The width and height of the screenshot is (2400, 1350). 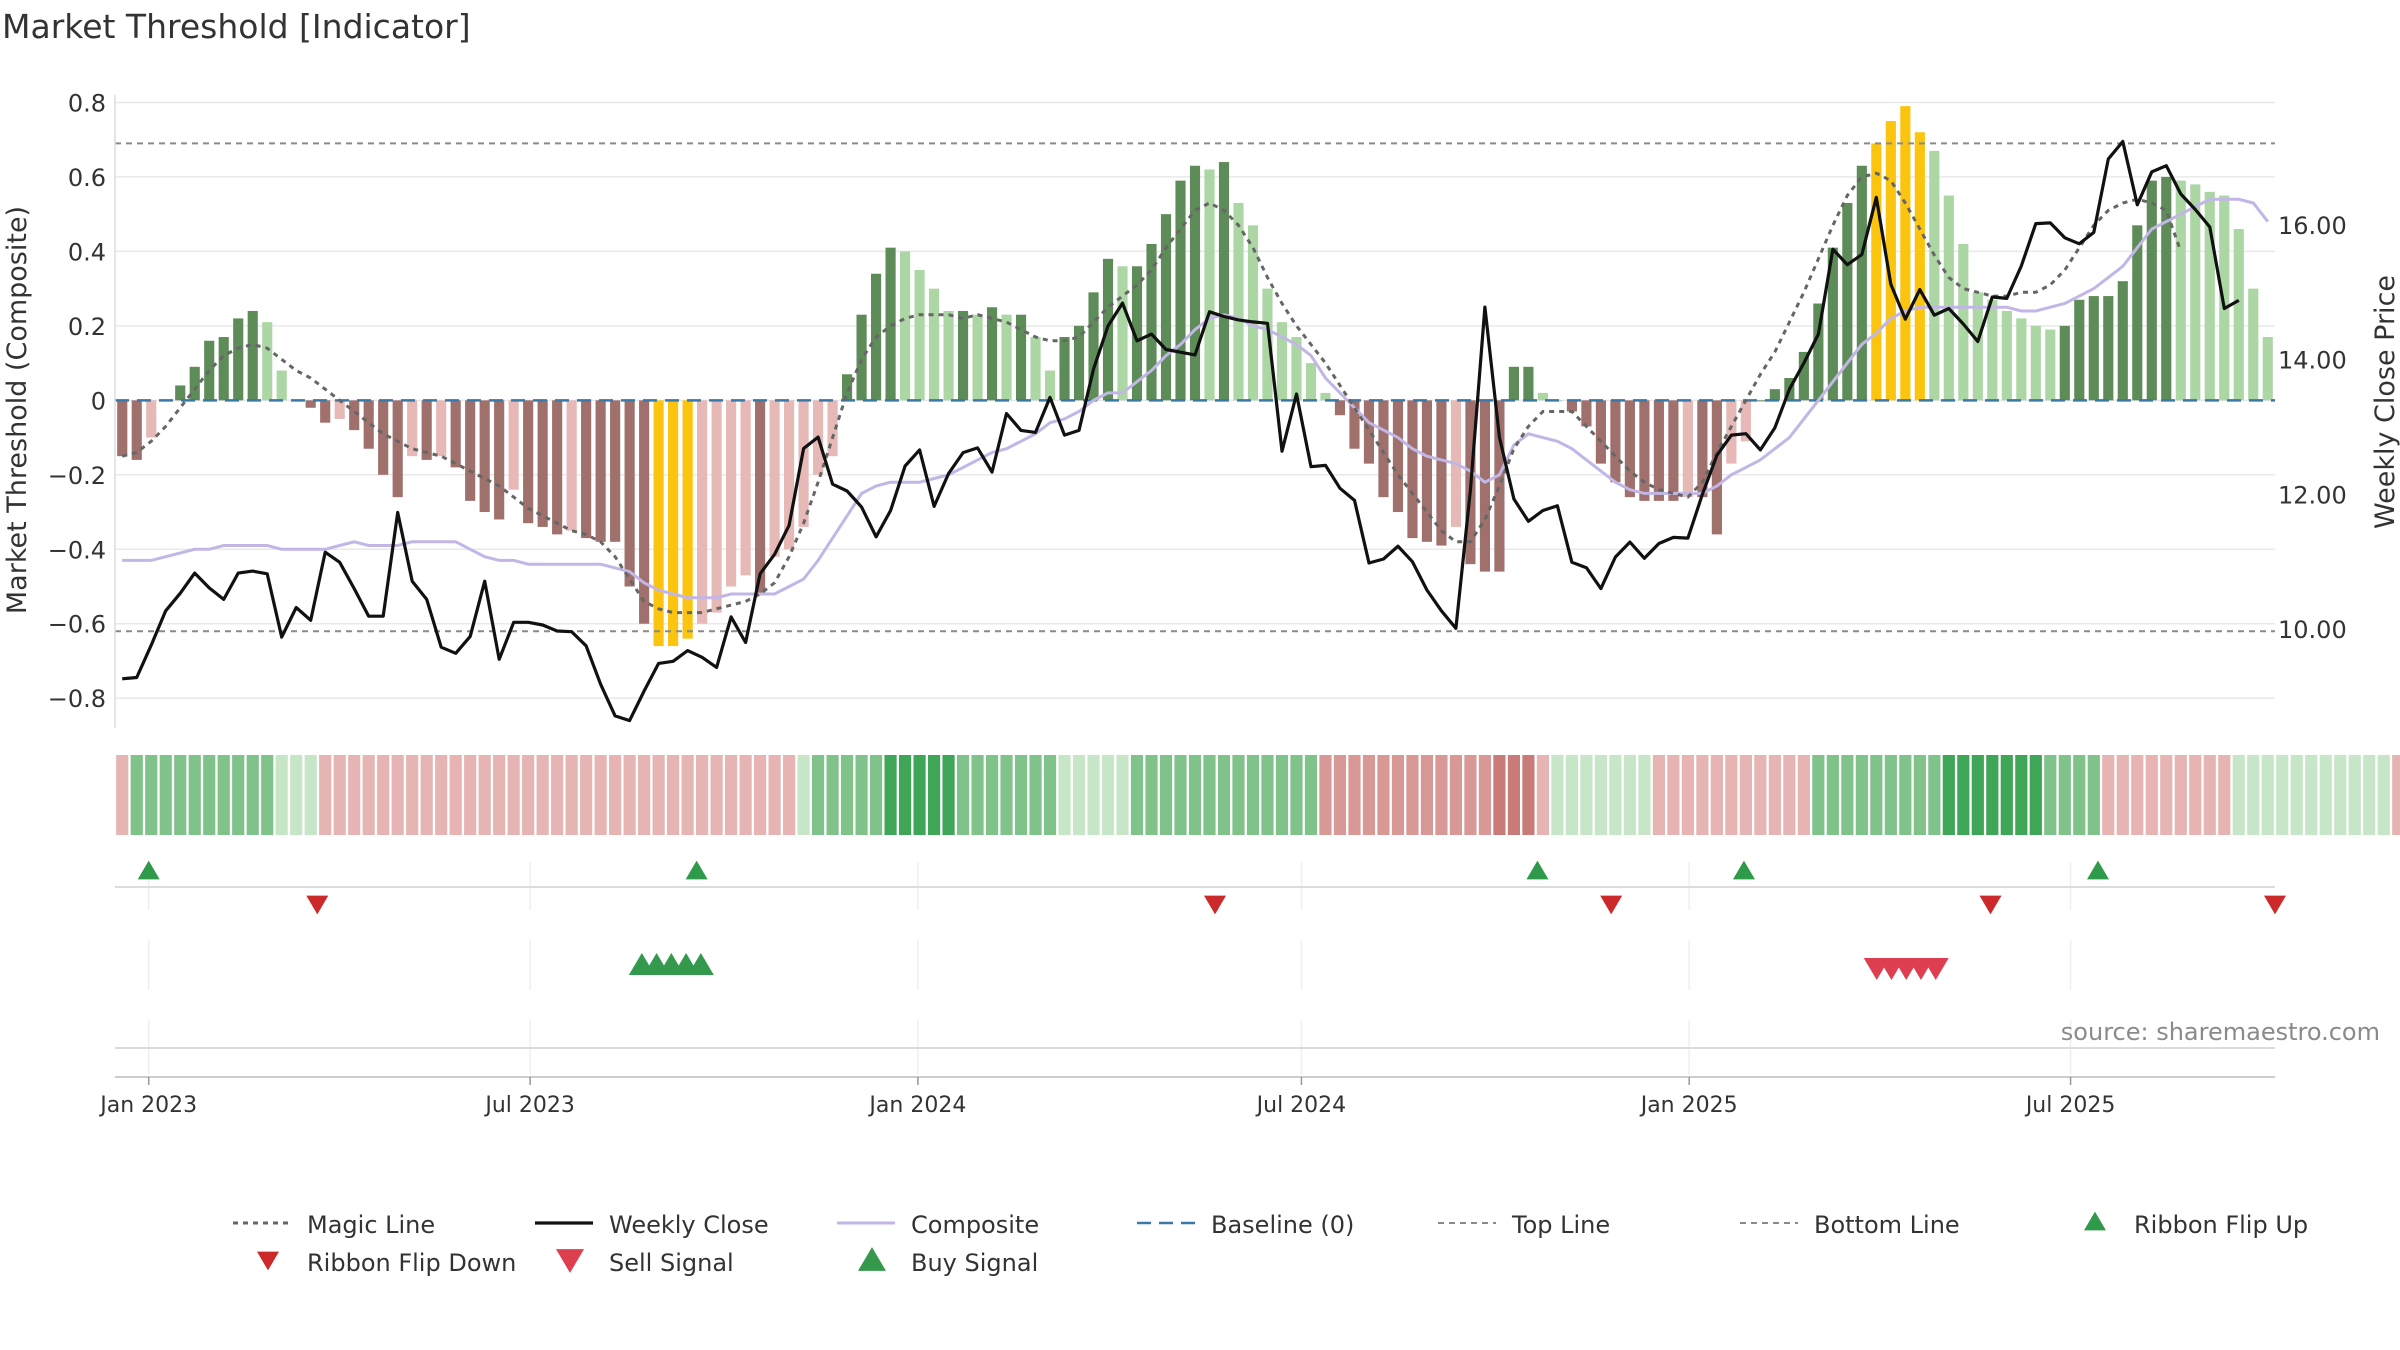 I want to click on chart-title: Market Threshold [Indicator], so click(x=236, y=26).